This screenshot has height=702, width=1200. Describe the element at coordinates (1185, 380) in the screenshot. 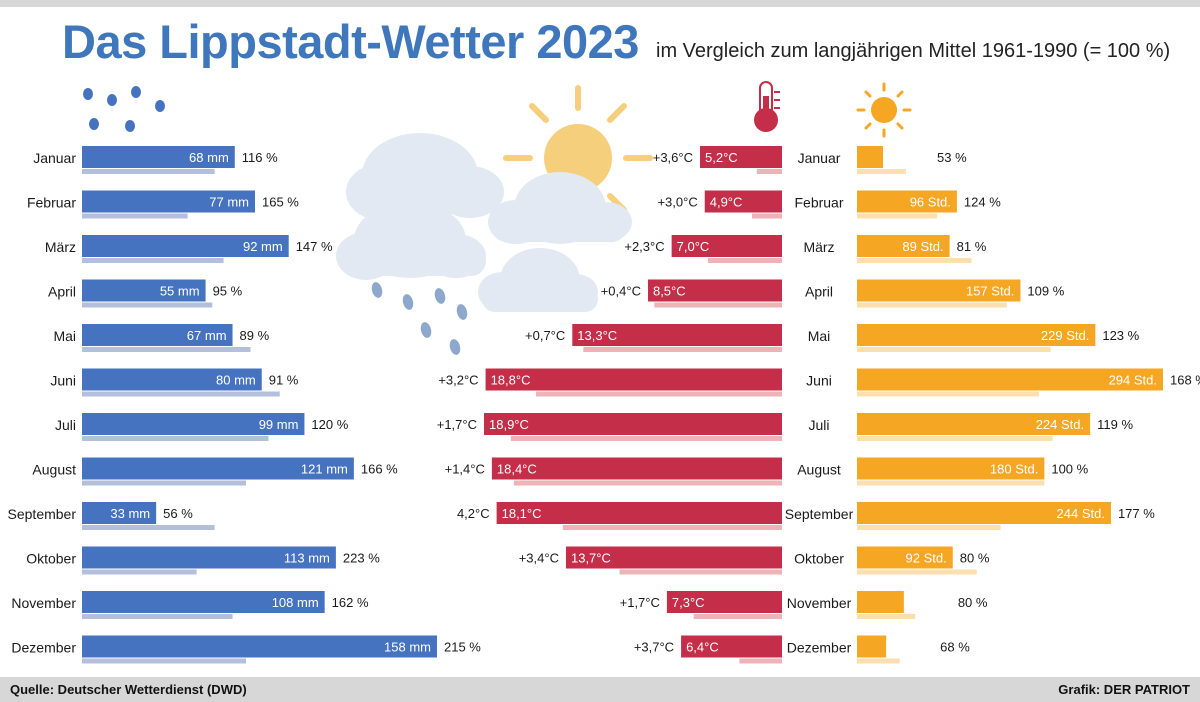

I see `sun-percent-label: 168 %` at that location.